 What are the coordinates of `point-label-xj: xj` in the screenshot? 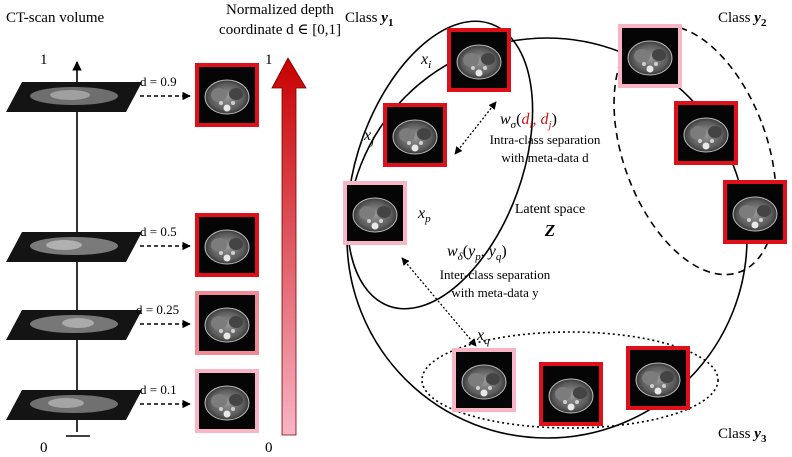 It's located at (368, 137).